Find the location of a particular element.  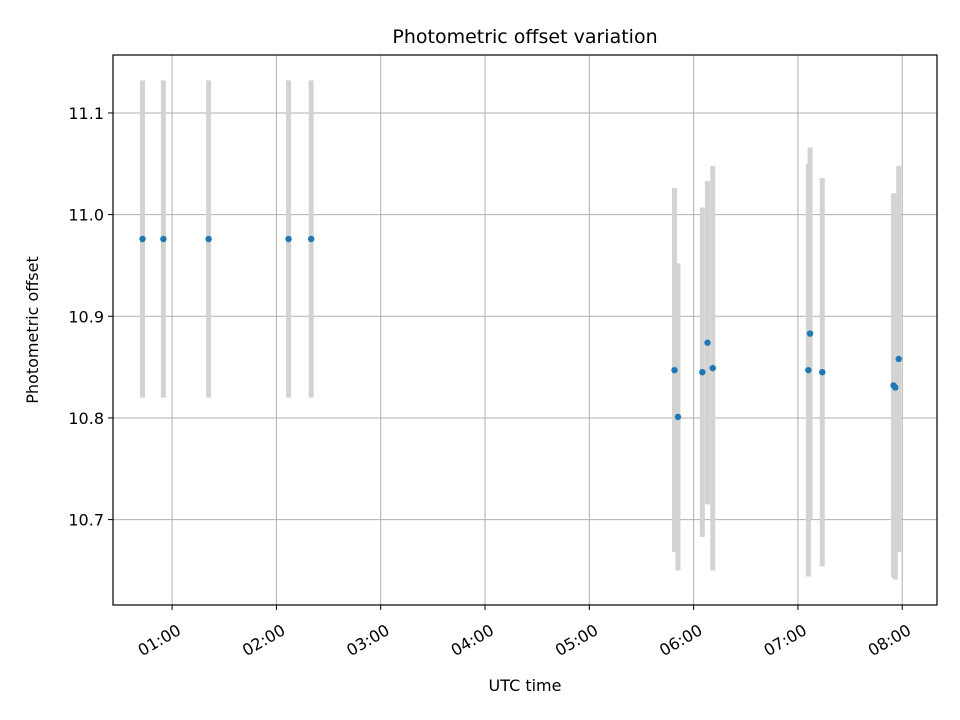

y-tick-label: 10.7 is located at coordinates (86, 520).